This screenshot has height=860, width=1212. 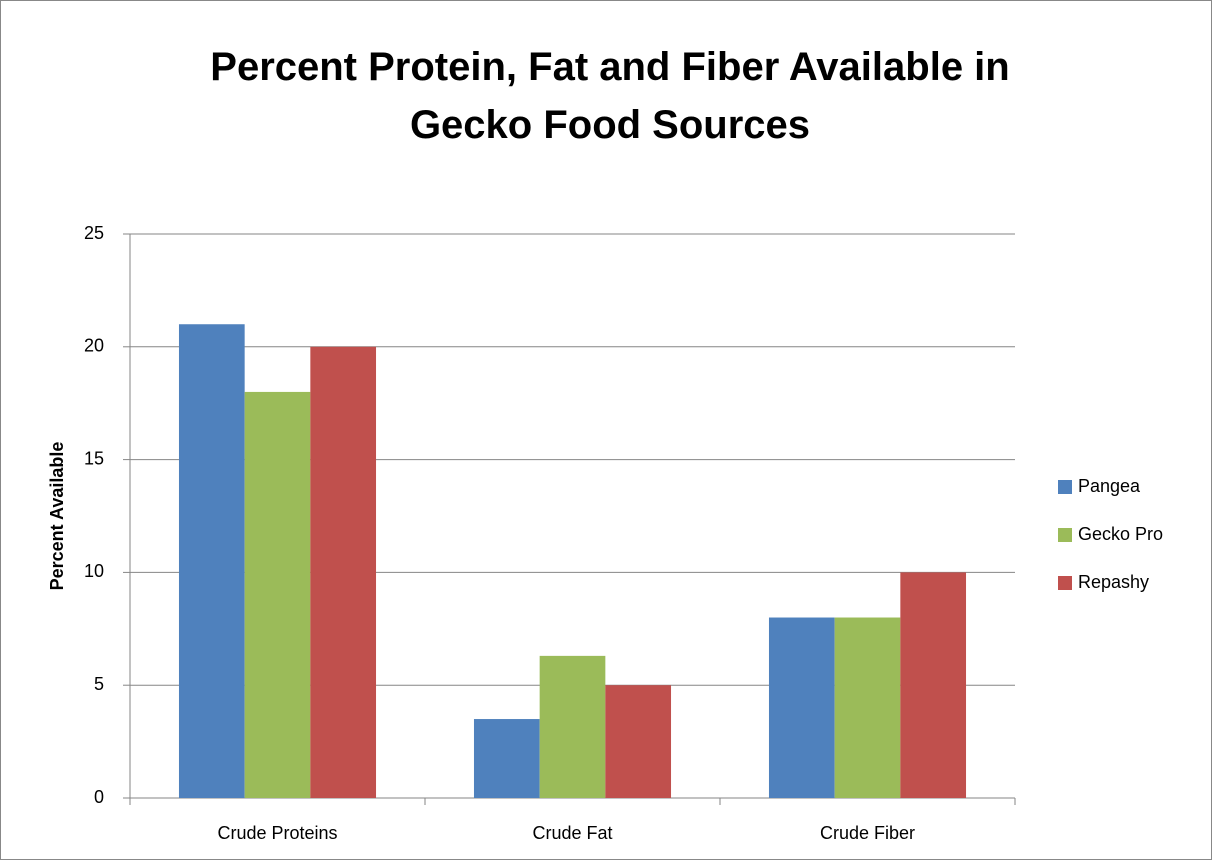 What do you see at coordinates (867, 833) in the screenshot?
I see `x-tick-label: Crude Fiber` at bounding box center [867, 833].